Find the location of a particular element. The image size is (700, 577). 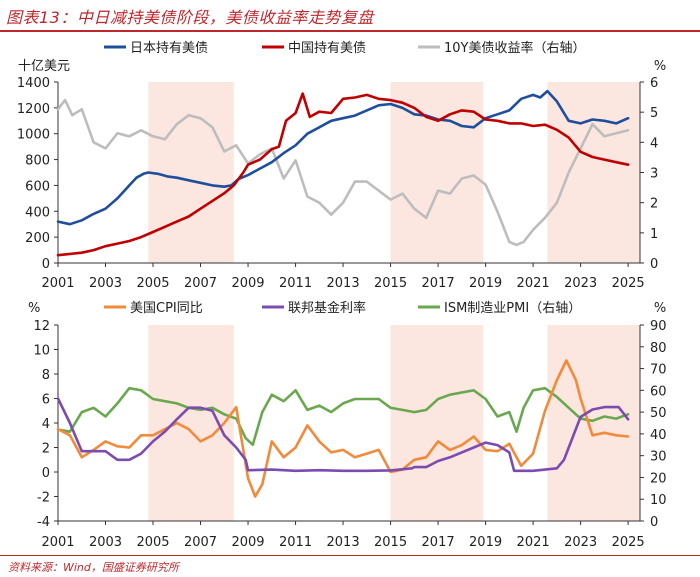

legend-label: 日本持有美债 is located at coordinates (169, 48).